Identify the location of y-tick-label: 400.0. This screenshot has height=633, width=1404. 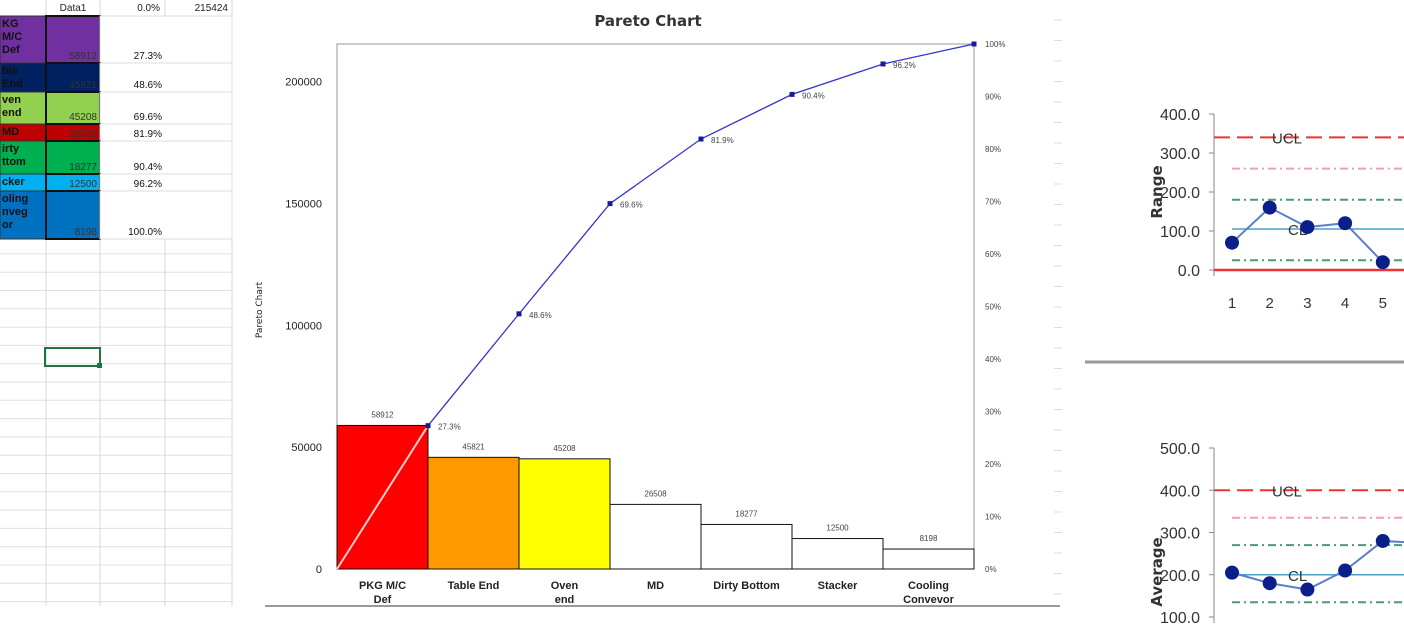
(1180, 115).